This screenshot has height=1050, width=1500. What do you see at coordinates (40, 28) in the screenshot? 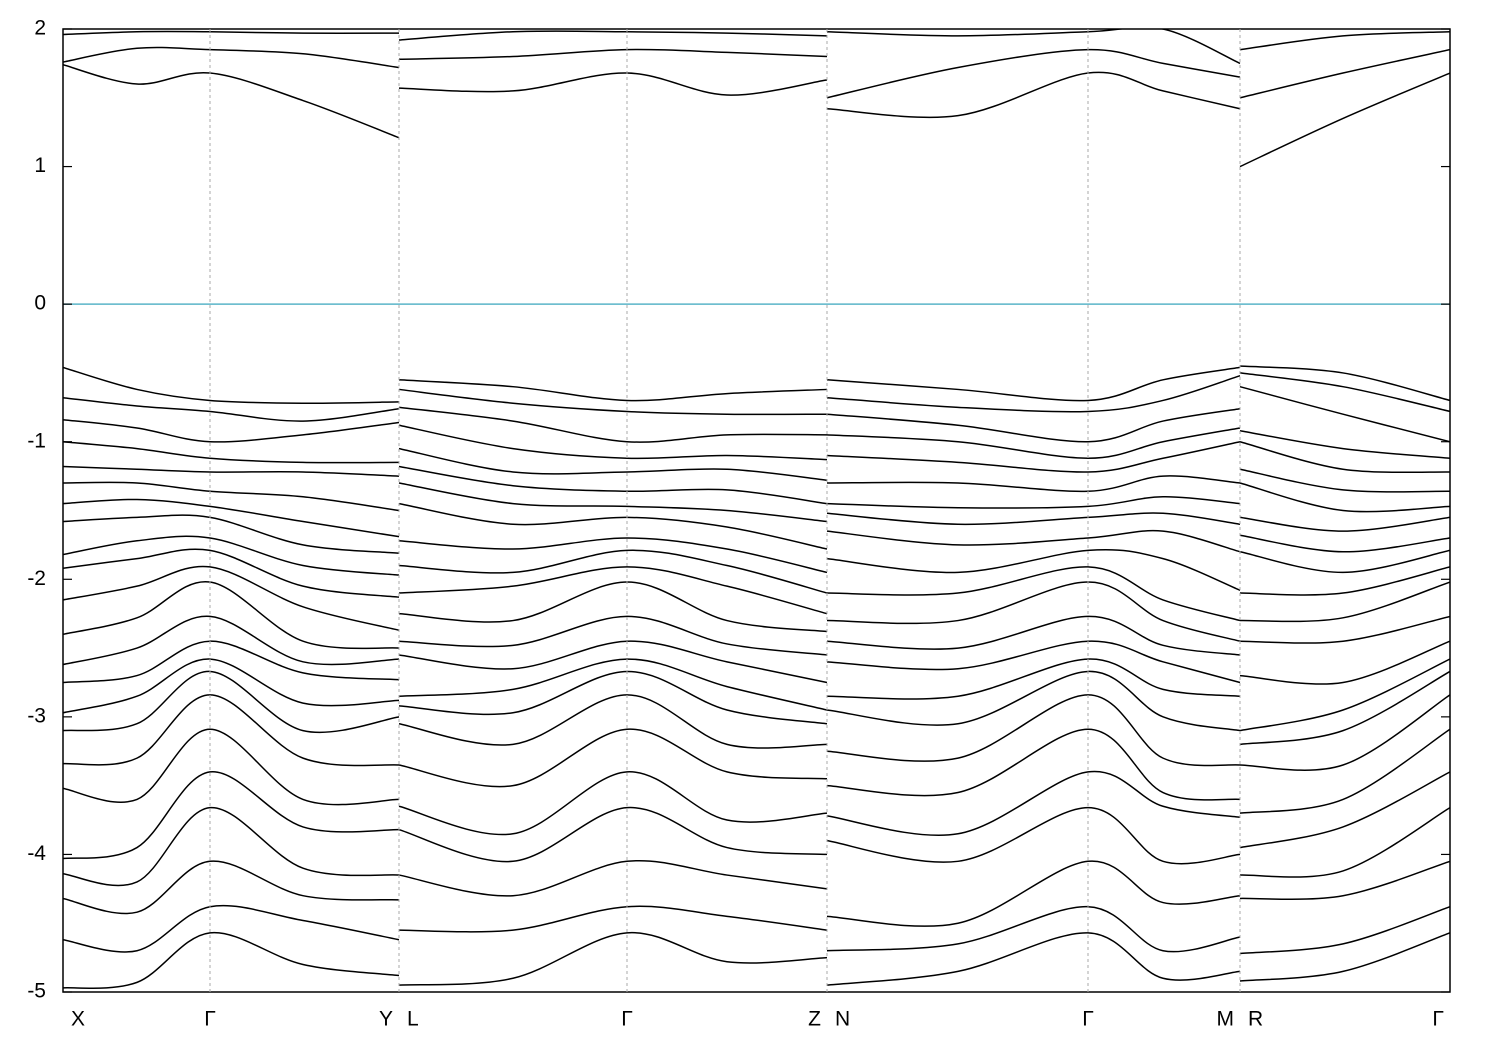
I see `y-tick-label: 2` at bounding box center [40, 28].